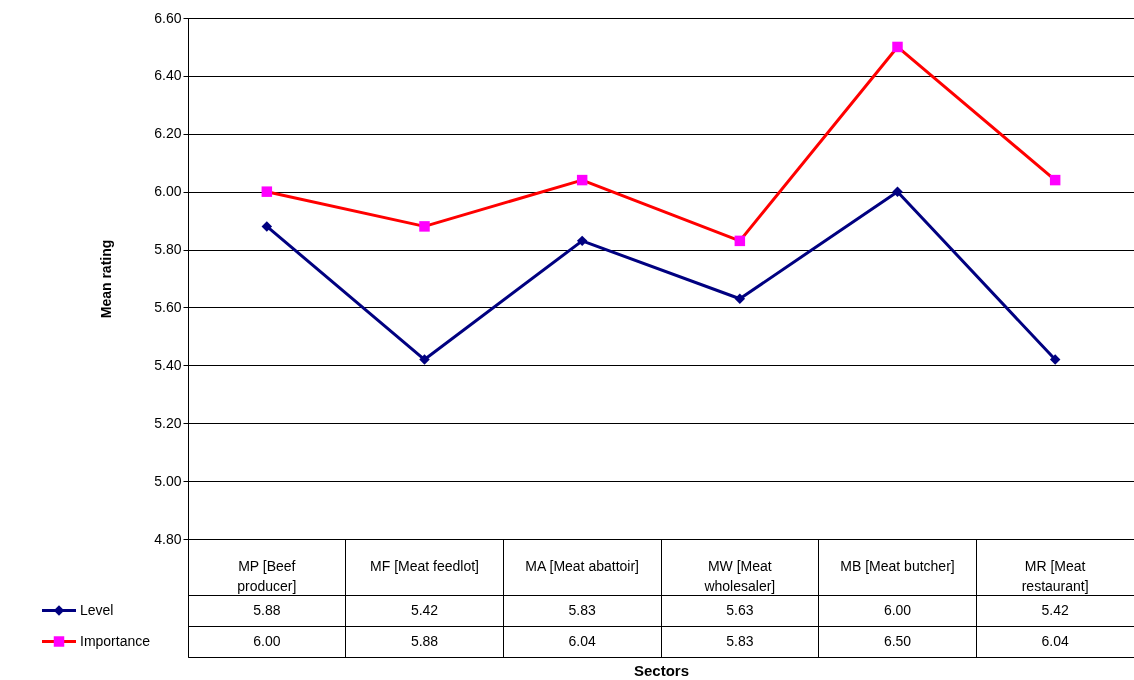 The image size is (1134, 680). I want to click on y-tick-label: 5.20, so click(168, 422).